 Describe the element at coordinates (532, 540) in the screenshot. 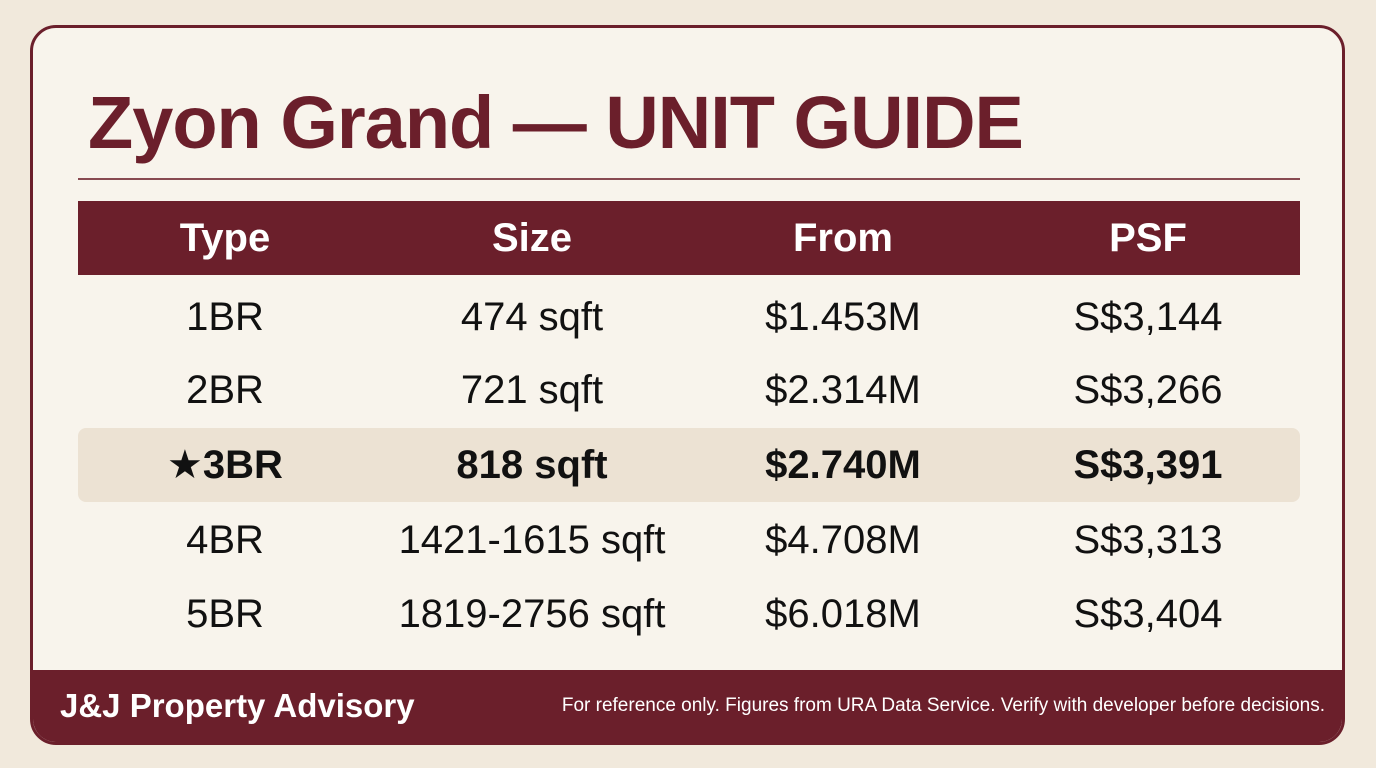

I see `cell: 1421-1615 sqft` at that location.